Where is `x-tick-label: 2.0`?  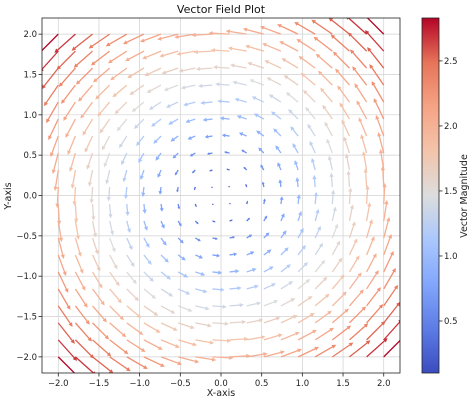
x-tick-label: 2.0 is located at coordinates (384, 384).